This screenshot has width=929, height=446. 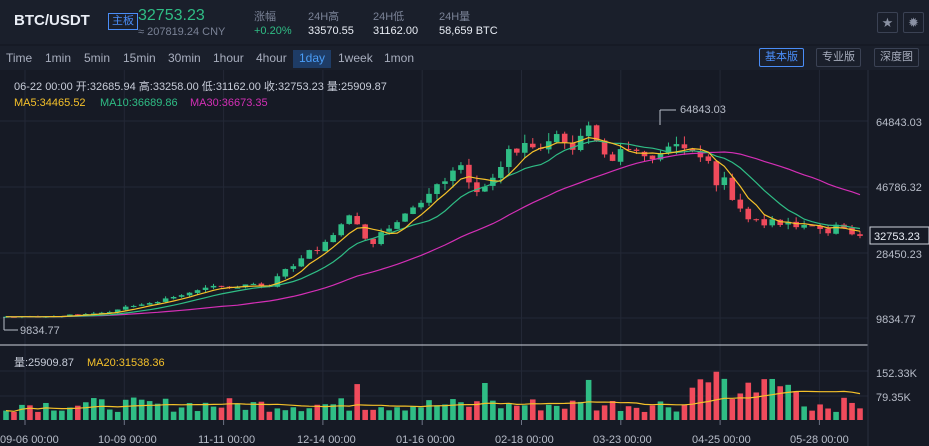 What do you see at coordinates (899, 235) in the screenshot?
I see `last-price-tag` at bounding box center [899, 235].